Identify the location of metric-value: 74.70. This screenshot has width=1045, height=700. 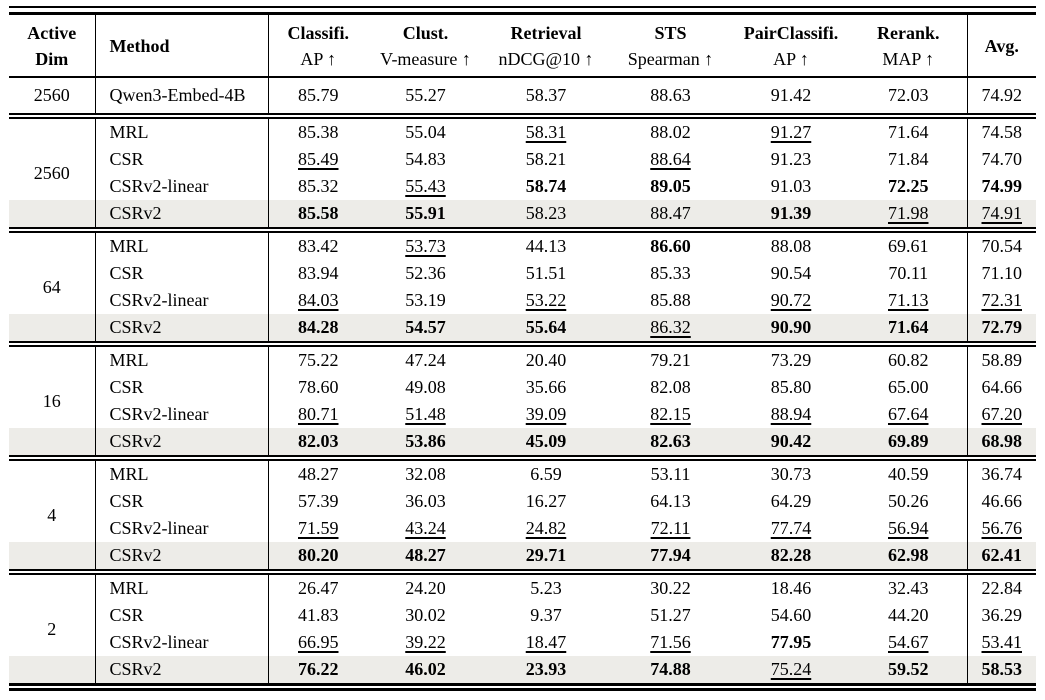
(1002, 159).